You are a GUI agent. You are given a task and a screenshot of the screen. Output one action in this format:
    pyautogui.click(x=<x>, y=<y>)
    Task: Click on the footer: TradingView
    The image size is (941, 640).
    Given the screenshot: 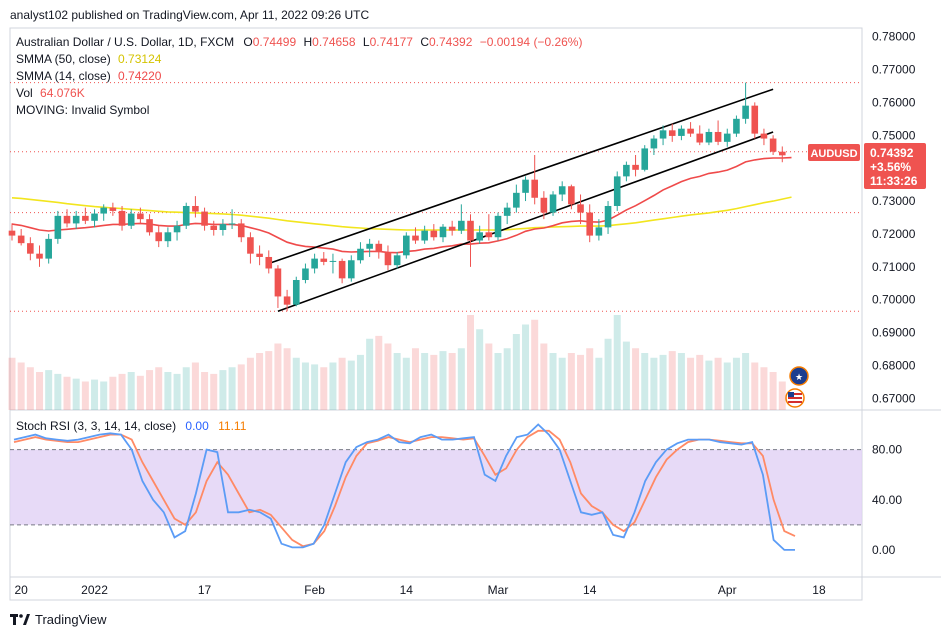 What is the action you would take?
    pyautogui.click(x=58, y=619)
    